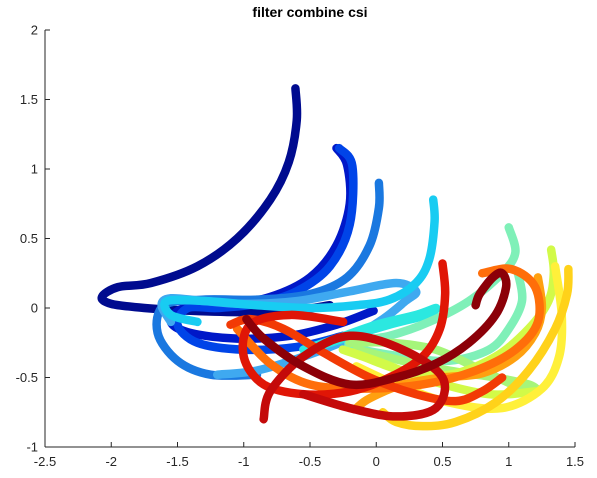  Describe the element at coordinates (45, 461) in the screenshot. I see `x-tick-label: -2.5` at that location.